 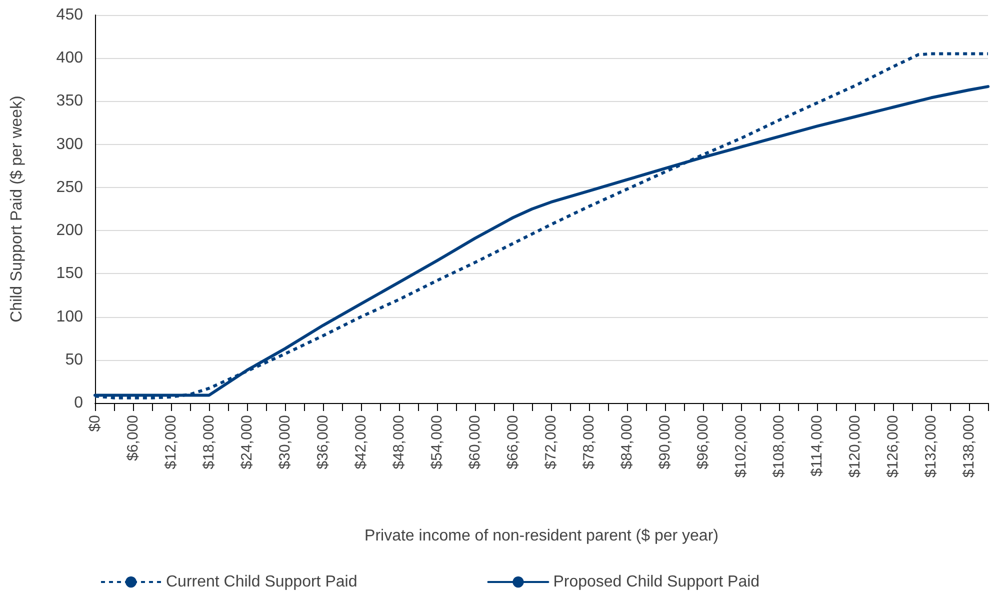 I want to click on x-tick-label: $96,000, so click(x=703, y=442).